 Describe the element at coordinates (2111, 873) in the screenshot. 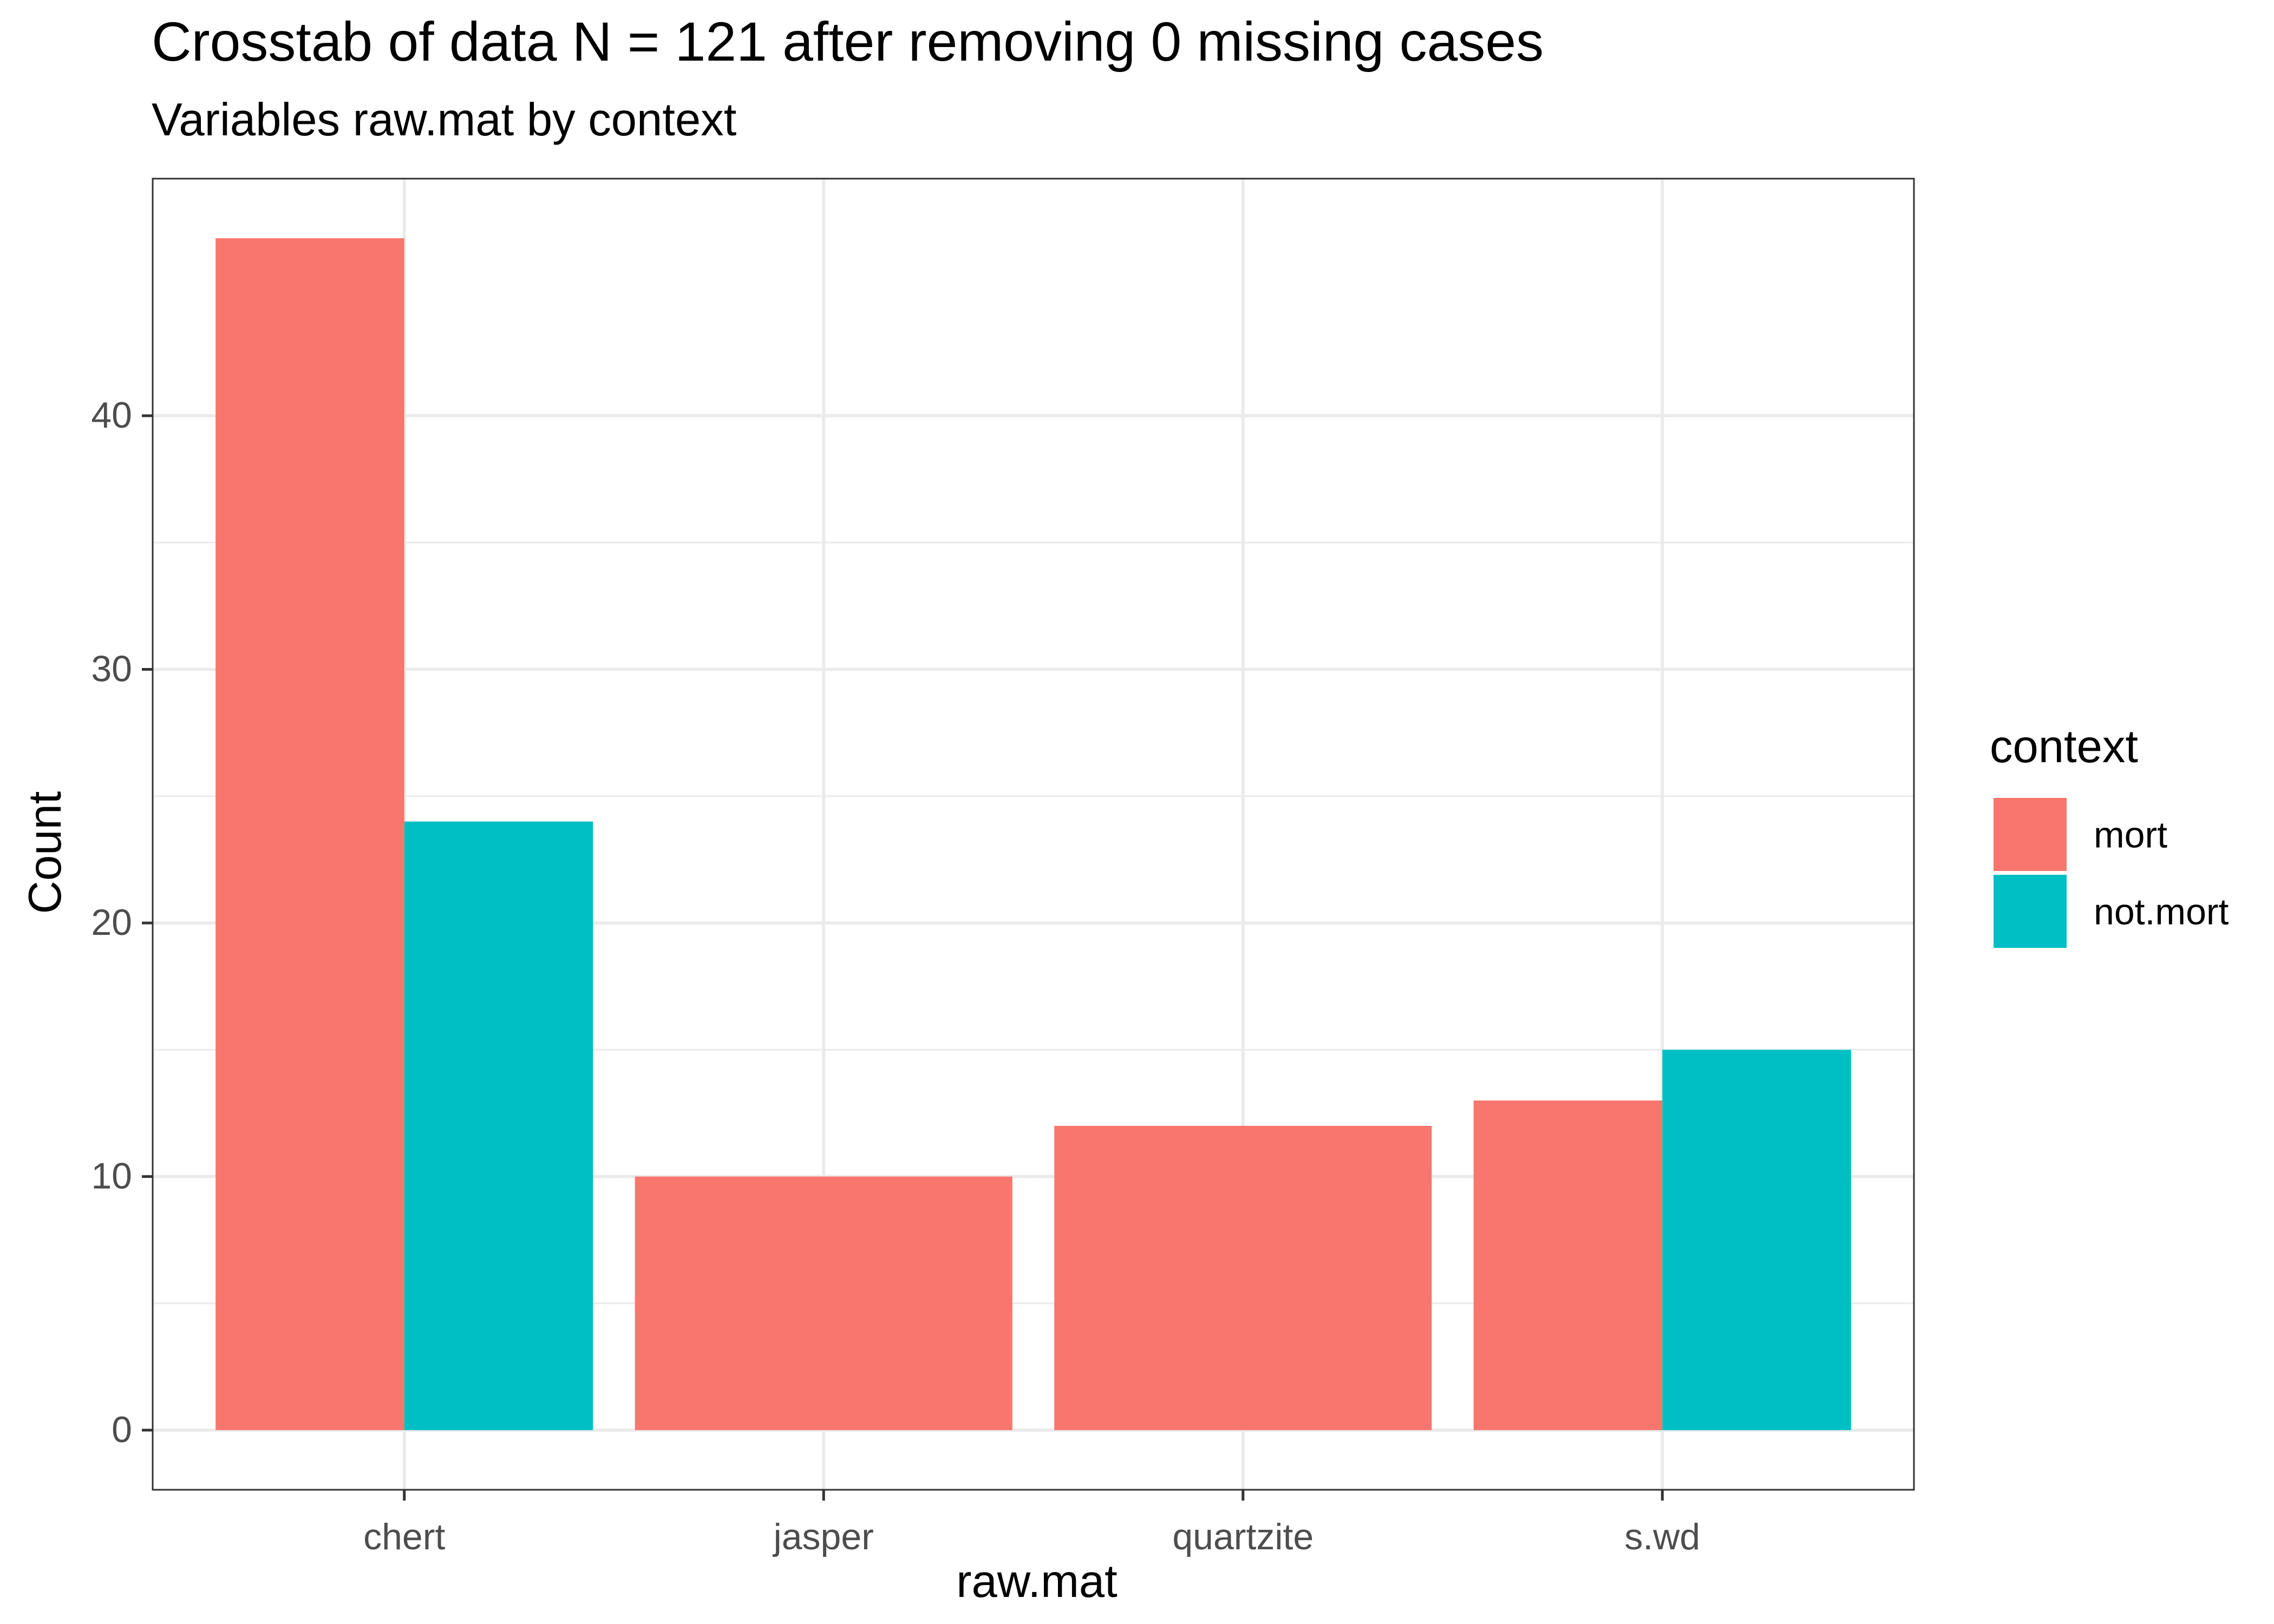

I see `legend-items: mort not.mort` at that location.